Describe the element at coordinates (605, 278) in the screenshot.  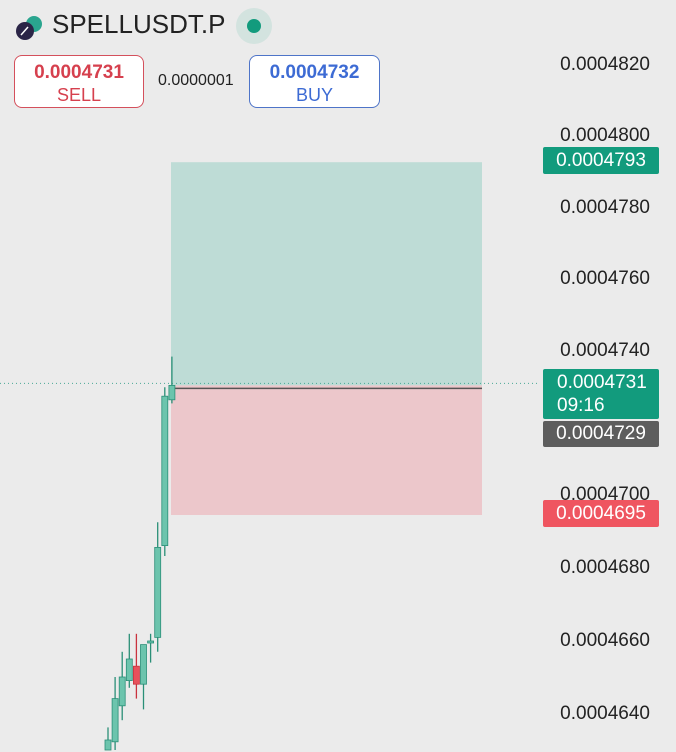
I see `axis-label: 0.0004760` at that location.